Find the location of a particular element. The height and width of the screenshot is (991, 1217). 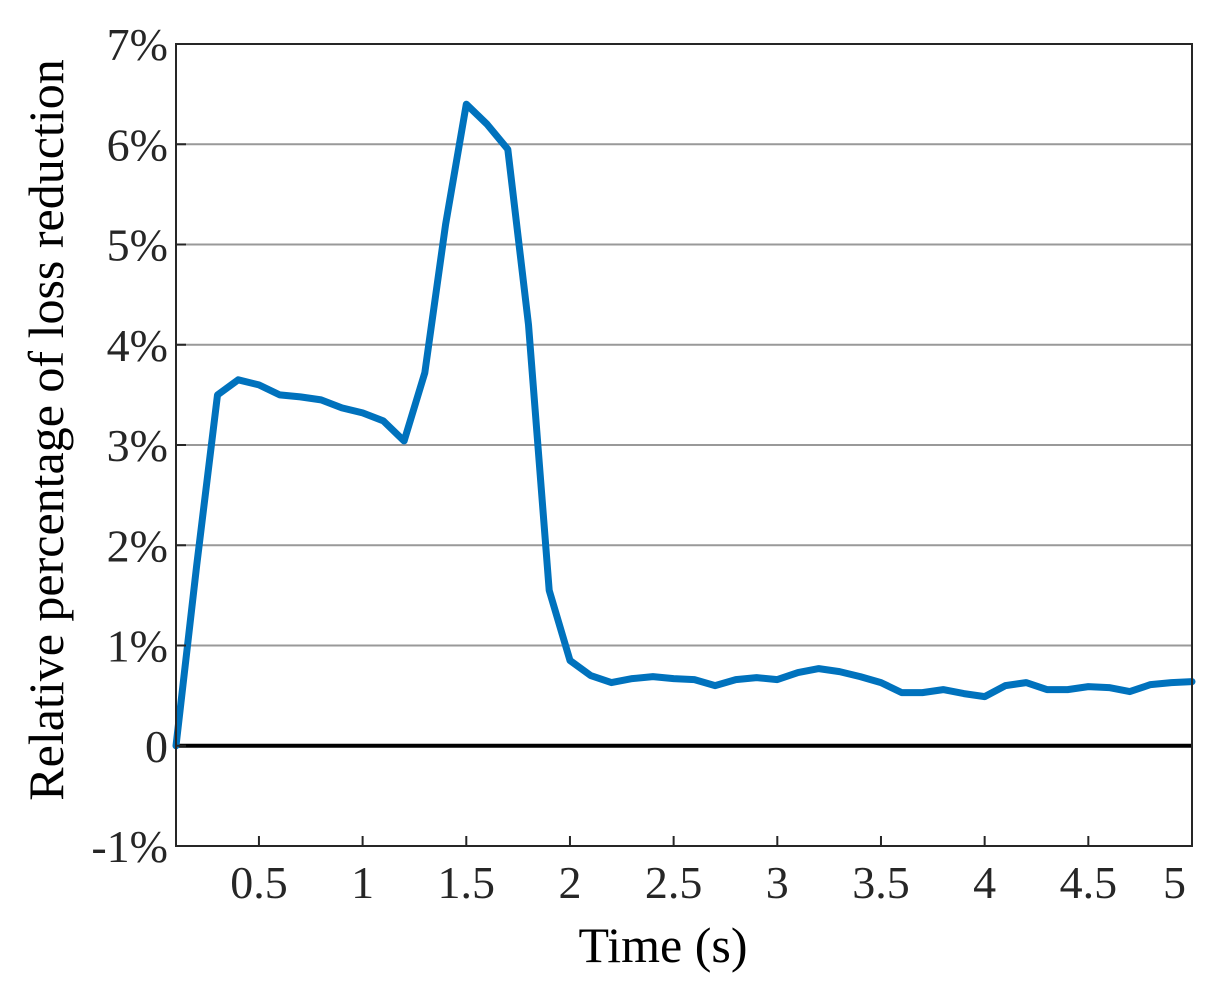

y-axis-ticks: -1% 0 1% 2% 3% 4% 5% 6% 7% is located at coordinates (138, 445).